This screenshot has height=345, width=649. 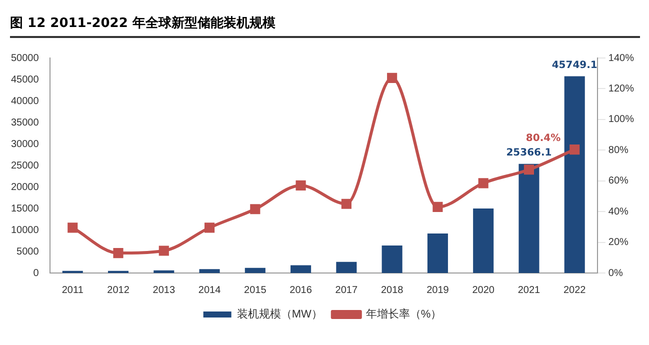 What do you see at coordinates (73, 290) in the screenshot?
I see `x-tick-label: 2011` at bounding box center [73, 290].